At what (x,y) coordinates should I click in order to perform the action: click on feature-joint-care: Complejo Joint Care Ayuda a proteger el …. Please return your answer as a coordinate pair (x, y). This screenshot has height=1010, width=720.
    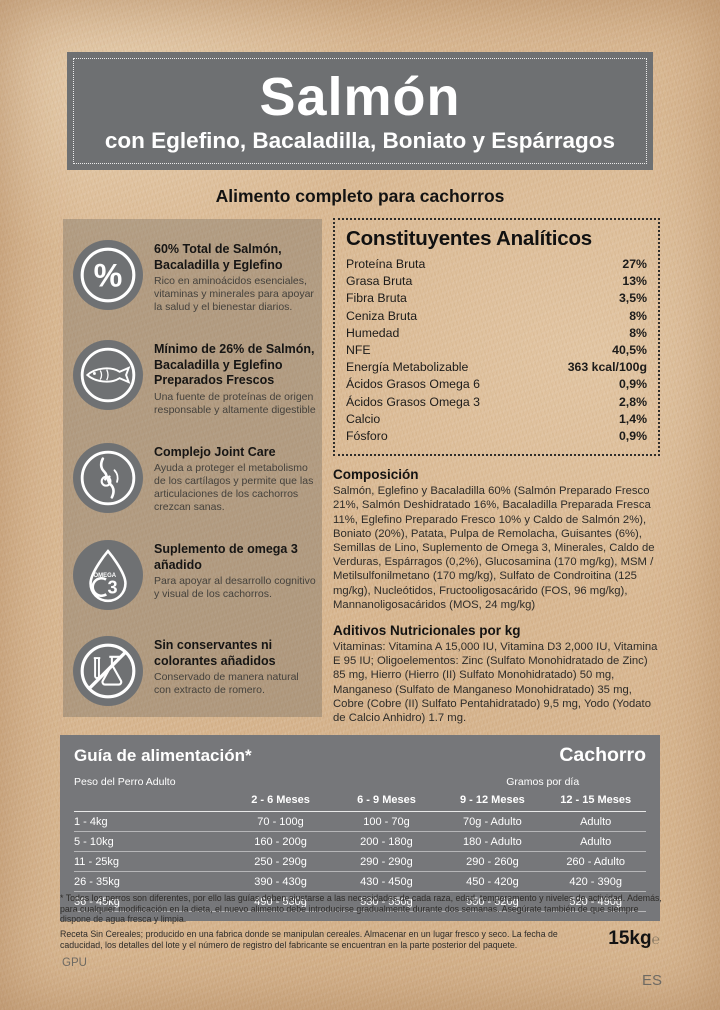
    Looking at the image, I should click on (194, 478).